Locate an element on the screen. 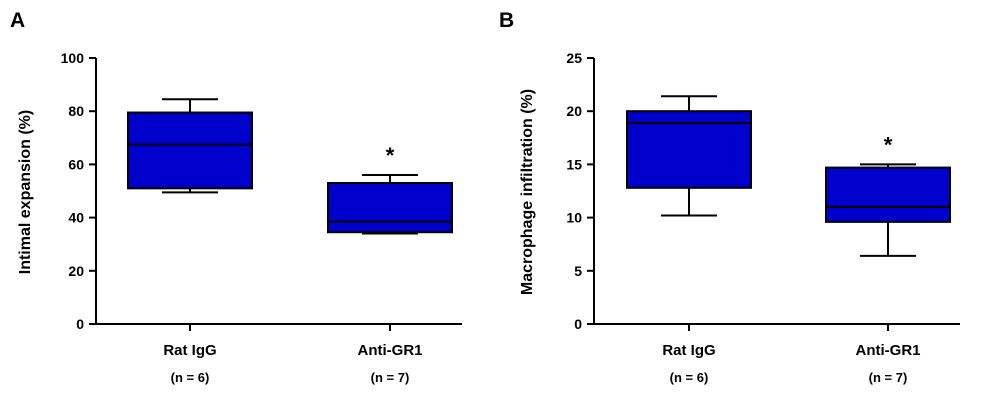 Image resolution: width=982 pixels, height=393 pixels. boxes-b: * is located at coordinates (788, 176).